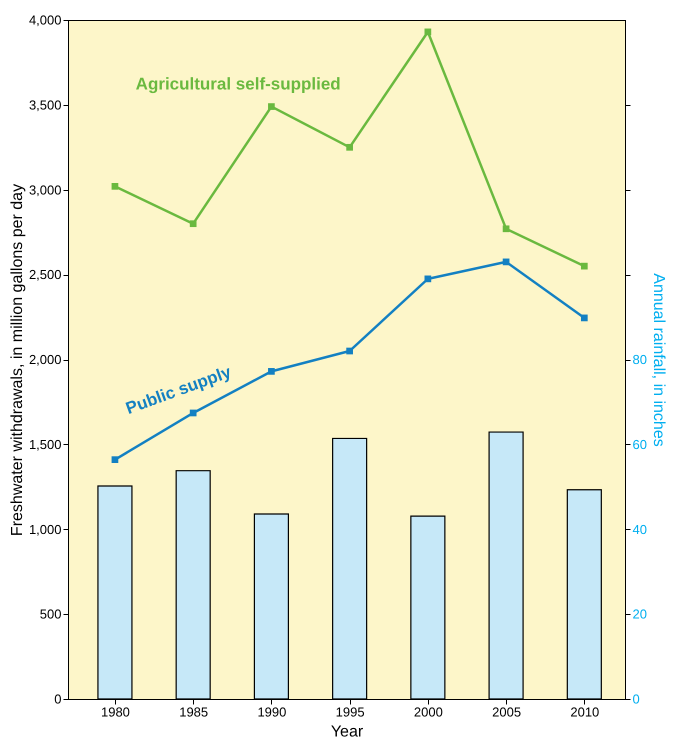 Image resolution: width=675 pixels, height=747 pixels. What do you see at coordinates (639, 529) in the screenshot?
I see `y2-tick-label: 40` at bounding box center [639, 529].